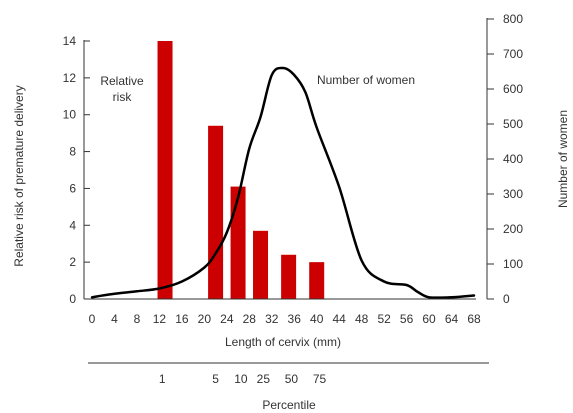 The width and height of the screenshot is (573, 413). Describe the element at coordinates (114, 319) in the screenshot. I see `x-tick-label: 4` at that location.